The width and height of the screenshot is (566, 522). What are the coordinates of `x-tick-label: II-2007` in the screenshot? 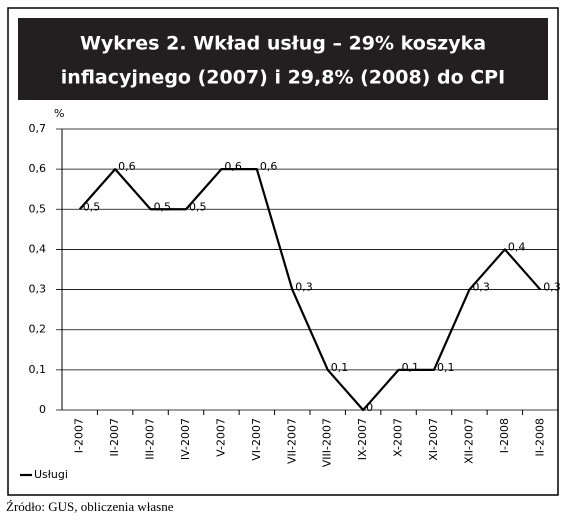 It's located at (114, 437).